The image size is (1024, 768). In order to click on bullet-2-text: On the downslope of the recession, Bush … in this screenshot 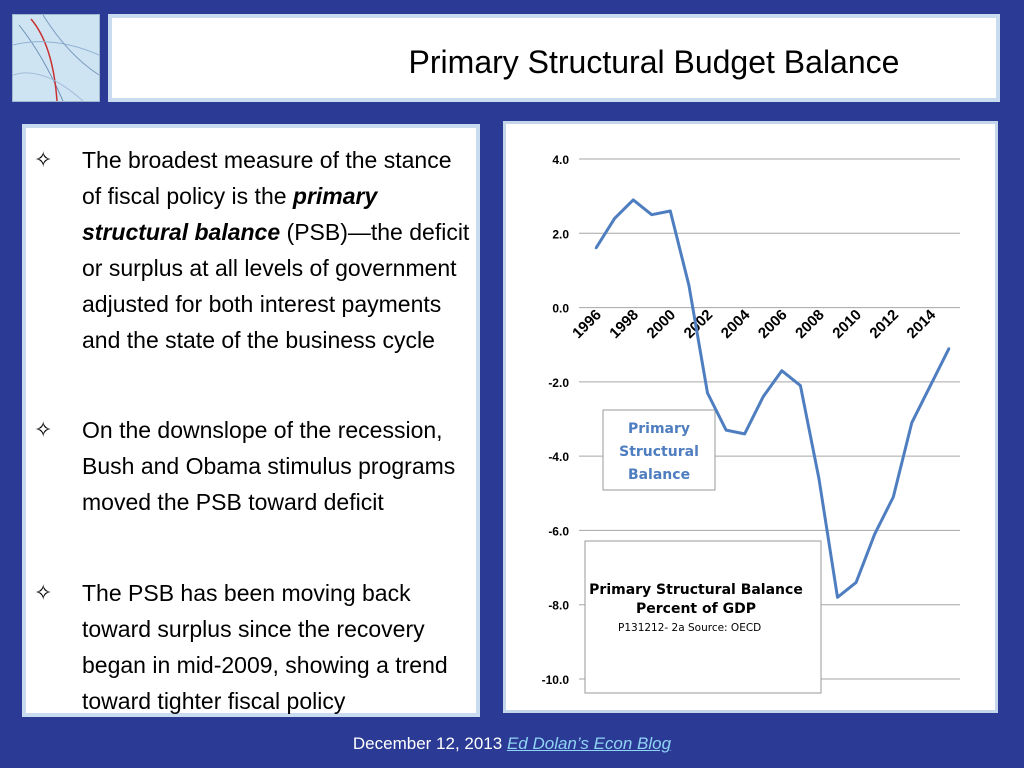, I will do `click(269, 466)`.